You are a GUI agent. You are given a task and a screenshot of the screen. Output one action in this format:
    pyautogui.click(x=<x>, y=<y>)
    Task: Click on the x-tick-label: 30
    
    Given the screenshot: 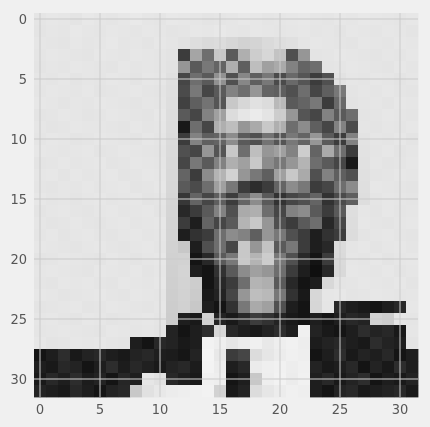 What is the action you would take?
    pyautogui.click(x=400, y=410)
    